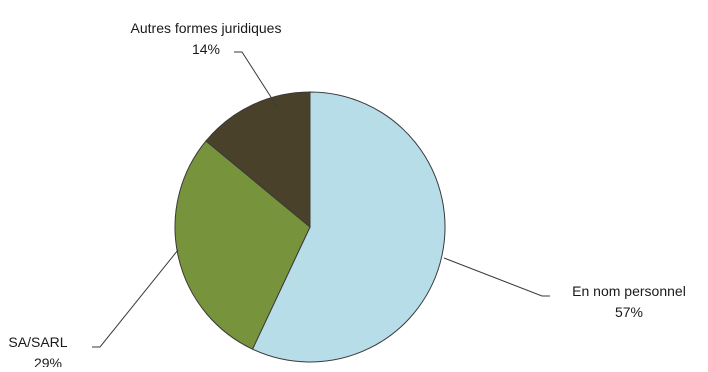  I want to click on leader-line-autres-formes-juridiques, so click(256, 80).